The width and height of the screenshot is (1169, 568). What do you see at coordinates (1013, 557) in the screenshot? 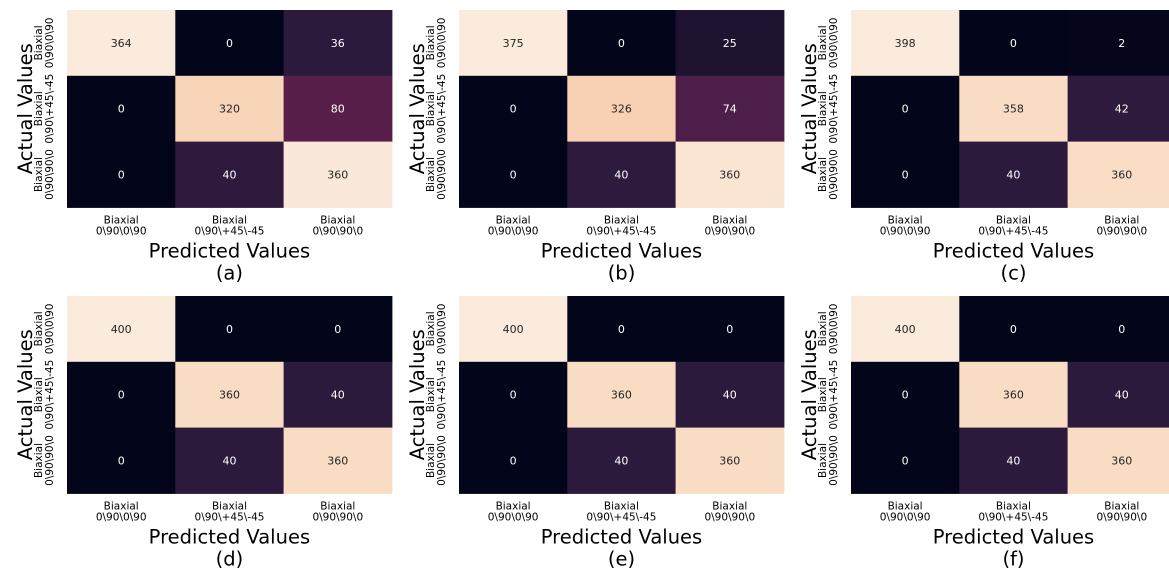
I see `panel-label: (f)` at bounding box center [1013, 557].